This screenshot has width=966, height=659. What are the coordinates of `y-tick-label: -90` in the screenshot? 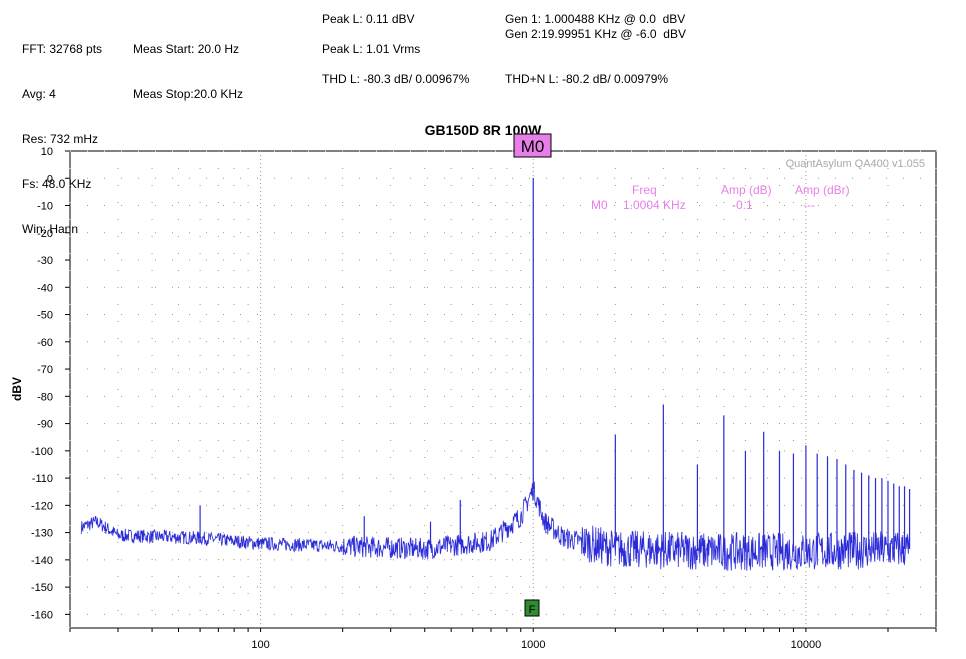 It's located at (45, 425).